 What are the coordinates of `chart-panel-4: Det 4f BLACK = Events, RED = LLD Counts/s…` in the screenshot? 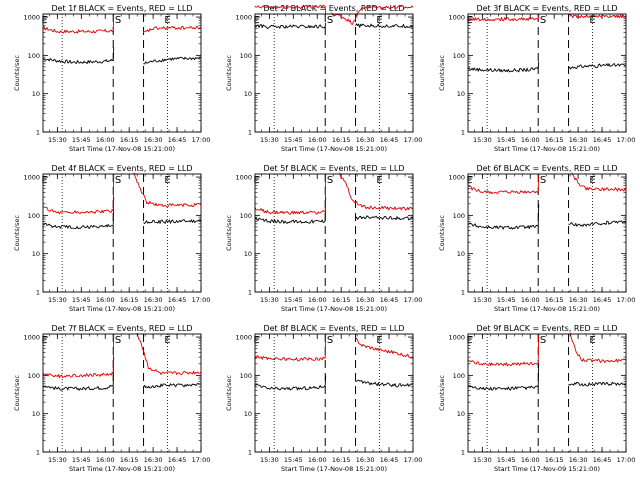 It's located at (111, 238).